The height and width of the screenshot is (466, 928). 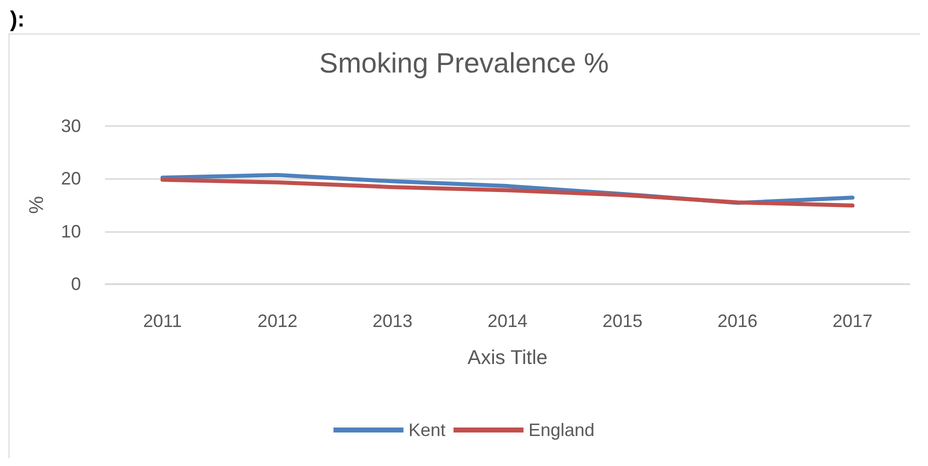 What do you see at coordinates (464, 63) in the screenshot?
I see `chart-title: Smoking Prevalence %` at bounding box center [464, 63].